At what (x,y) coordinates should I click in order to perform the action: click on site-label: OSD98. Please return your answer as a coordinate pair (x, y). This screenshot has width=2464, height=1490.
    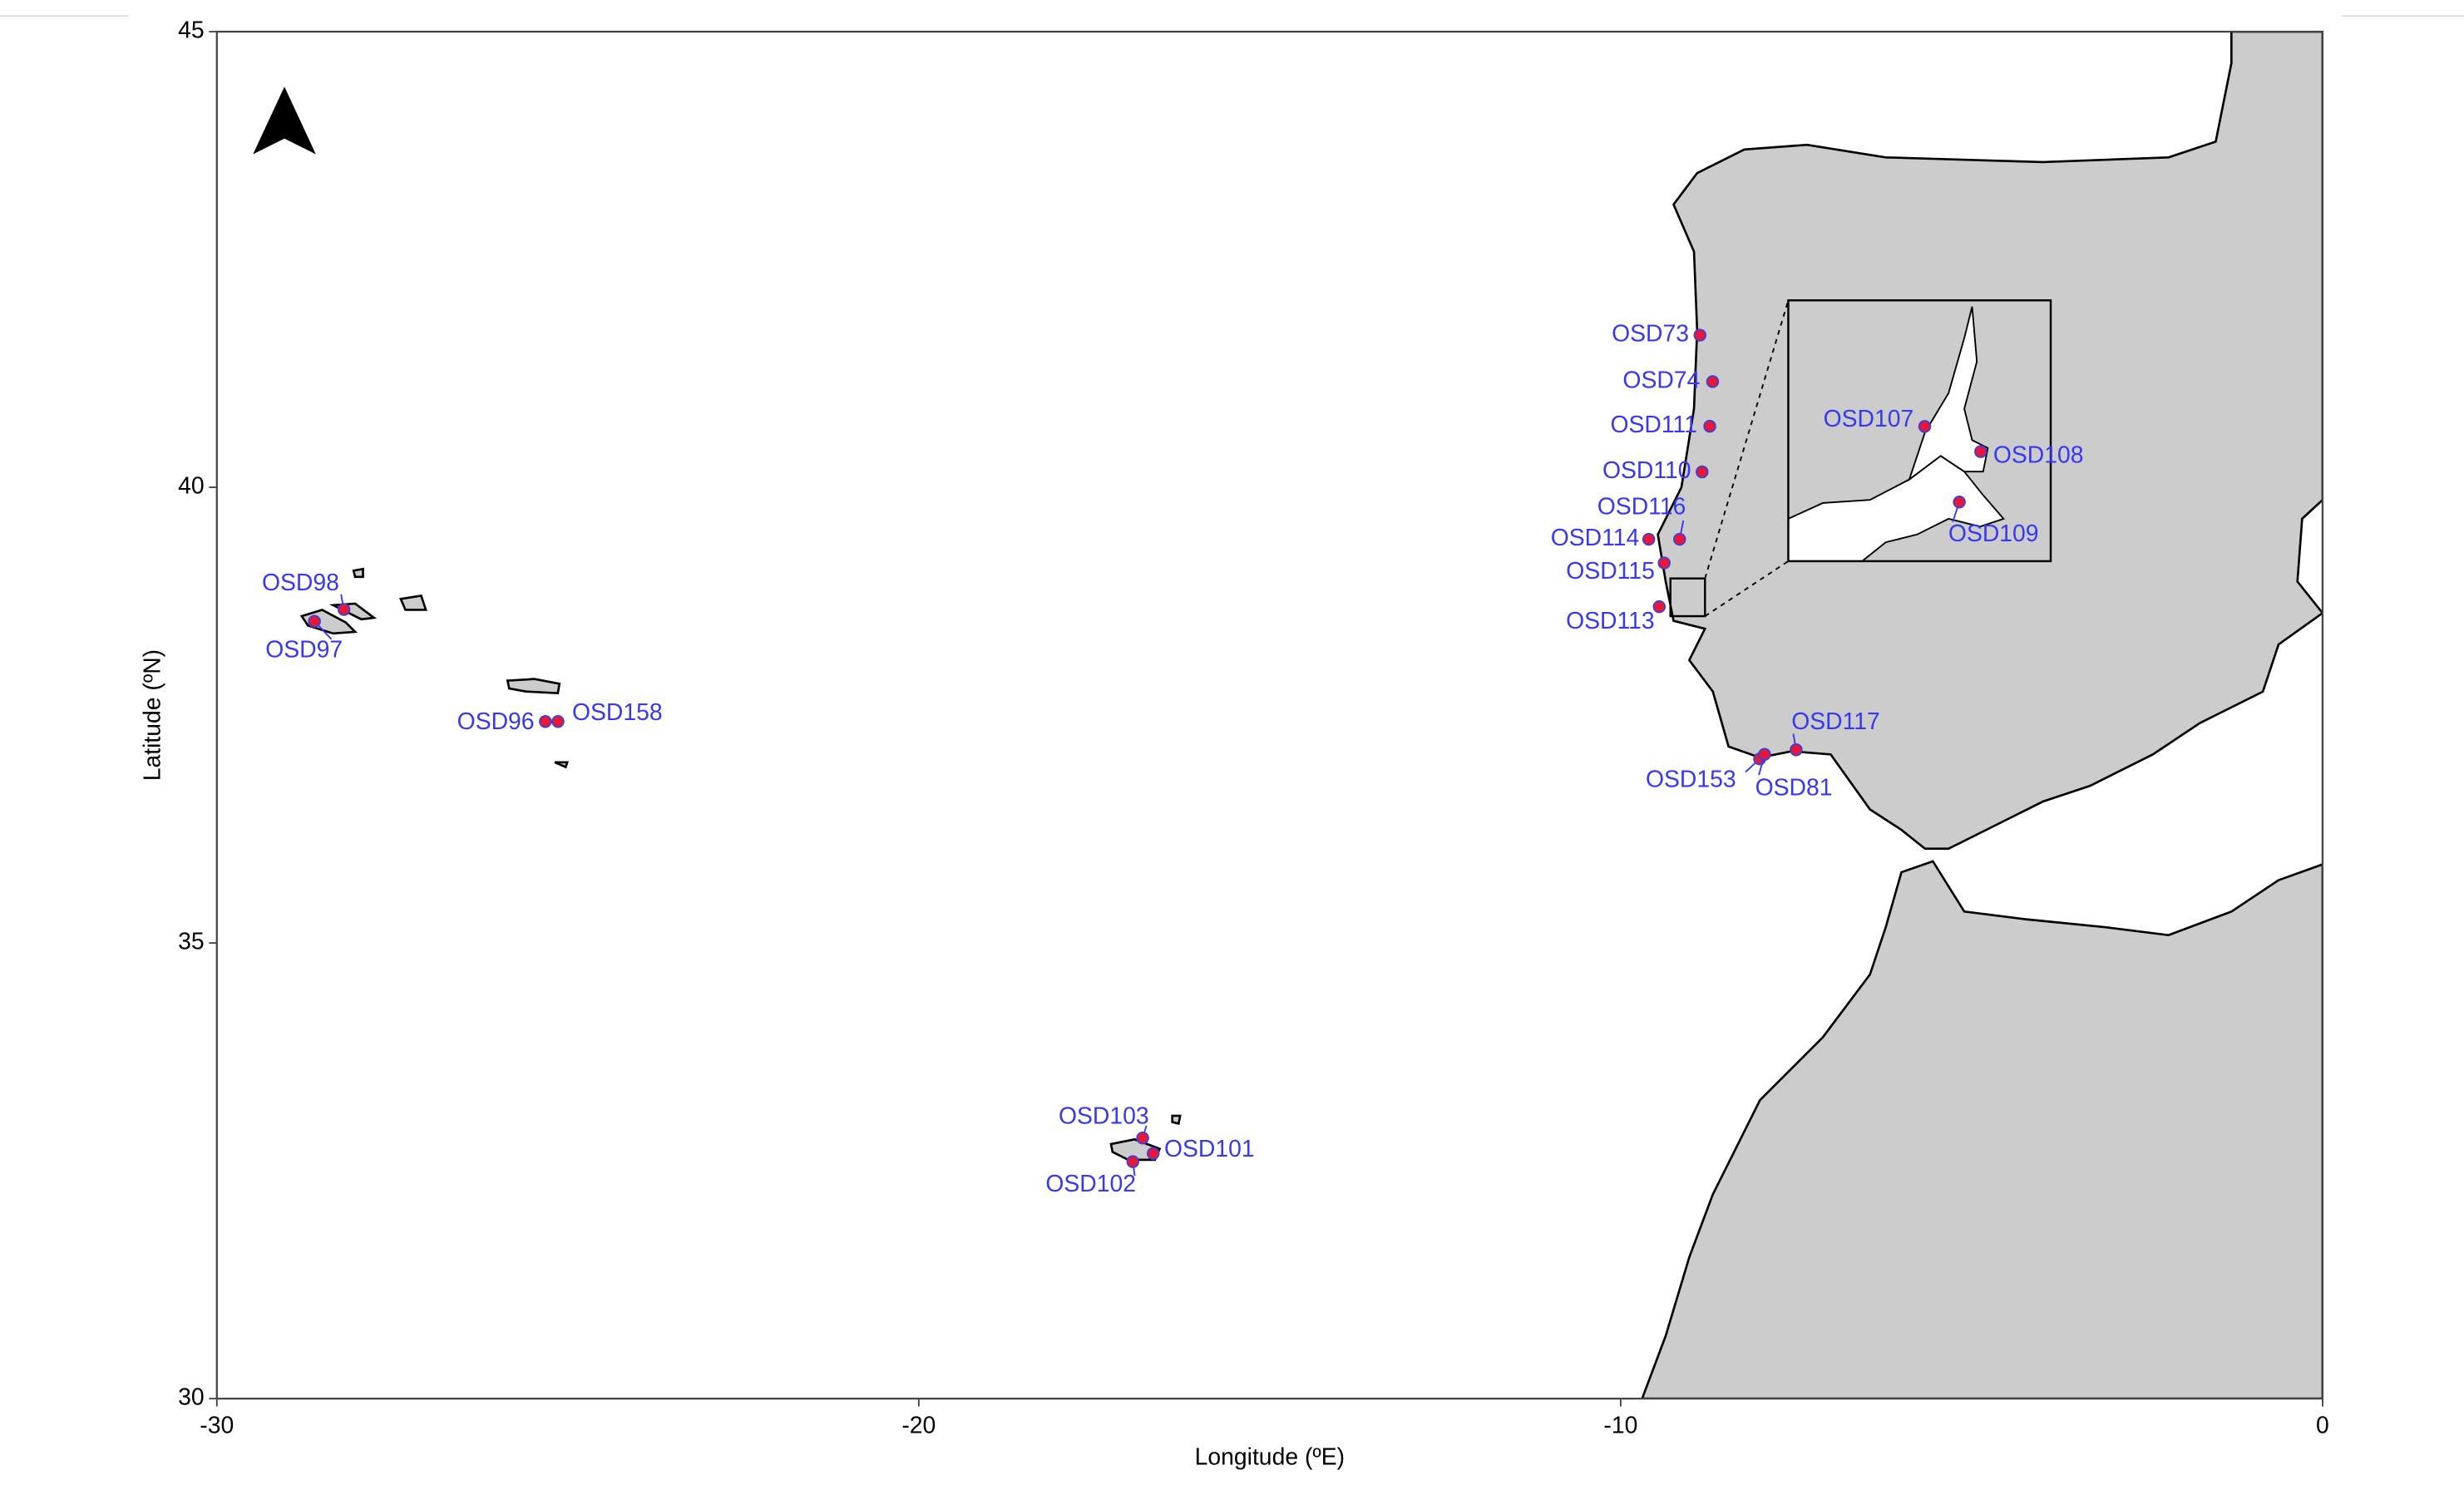
    Looking at the image, I should click on (300, 583).